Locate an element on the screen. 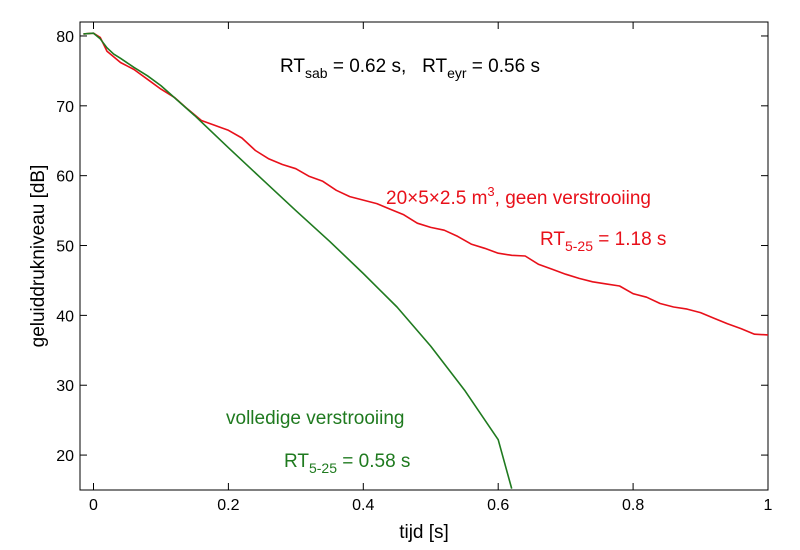 Image resolution: width=800 pixels, height=550 pixels. y-tick-label: 40 is located at coordinates (65, 316).